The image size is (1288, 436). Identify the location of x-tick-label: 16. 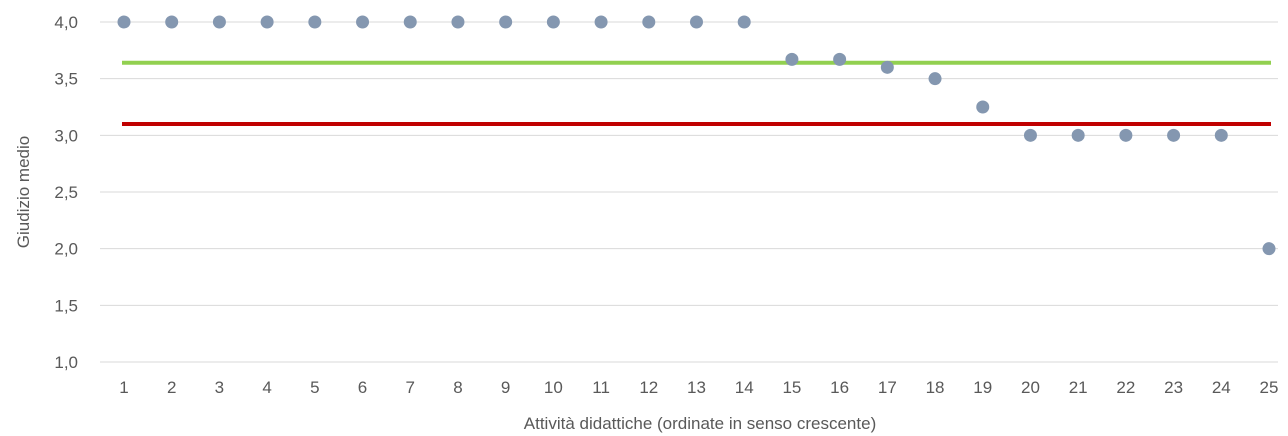
(839, 387).